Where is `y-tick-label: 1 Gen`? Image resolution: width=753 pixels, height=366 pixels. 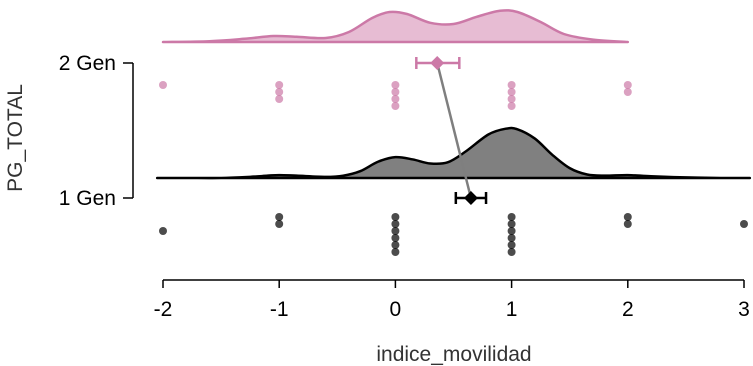 y-tick-label: 1 Gen is located at coordinates (87, 198).